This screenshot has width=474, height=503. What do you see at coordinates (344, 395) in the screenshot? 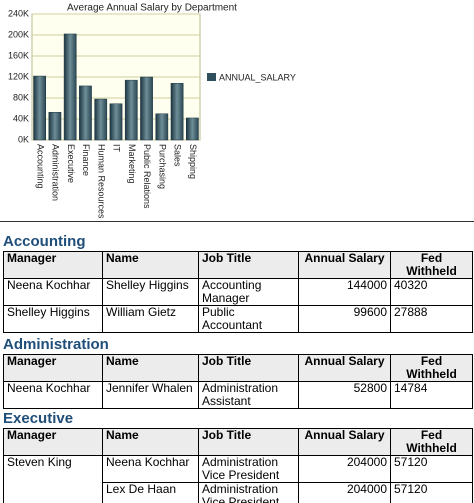
I see `table-cell: 52800` at bounding box center [344, 395].